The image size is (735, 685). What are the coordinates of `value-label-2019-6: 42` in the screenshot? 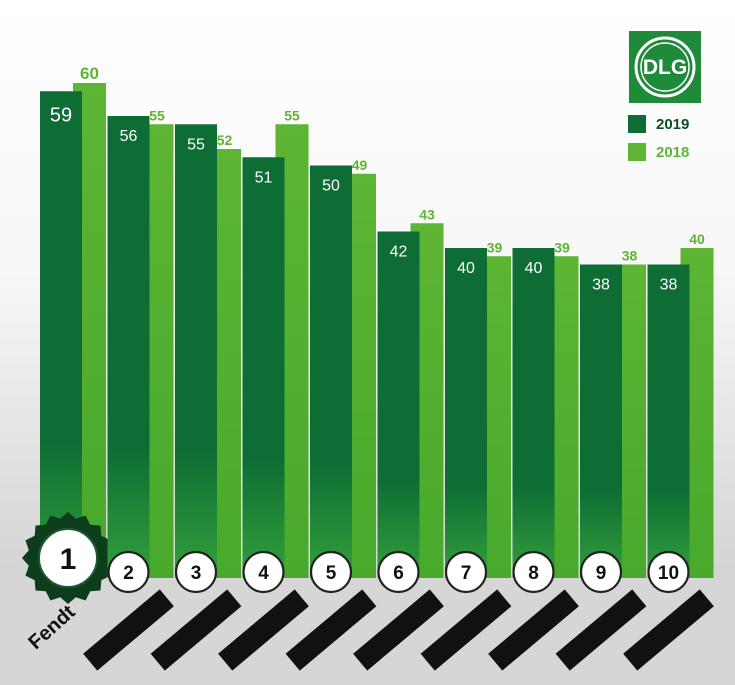 It's located at (399, 252).